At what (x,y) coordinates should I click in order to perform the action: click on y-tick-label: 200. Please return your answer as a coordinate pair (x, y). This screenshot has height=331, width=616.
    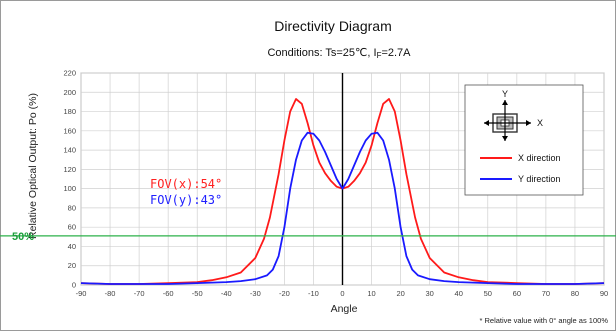
    Looking at the image, I should click on (69, 92).